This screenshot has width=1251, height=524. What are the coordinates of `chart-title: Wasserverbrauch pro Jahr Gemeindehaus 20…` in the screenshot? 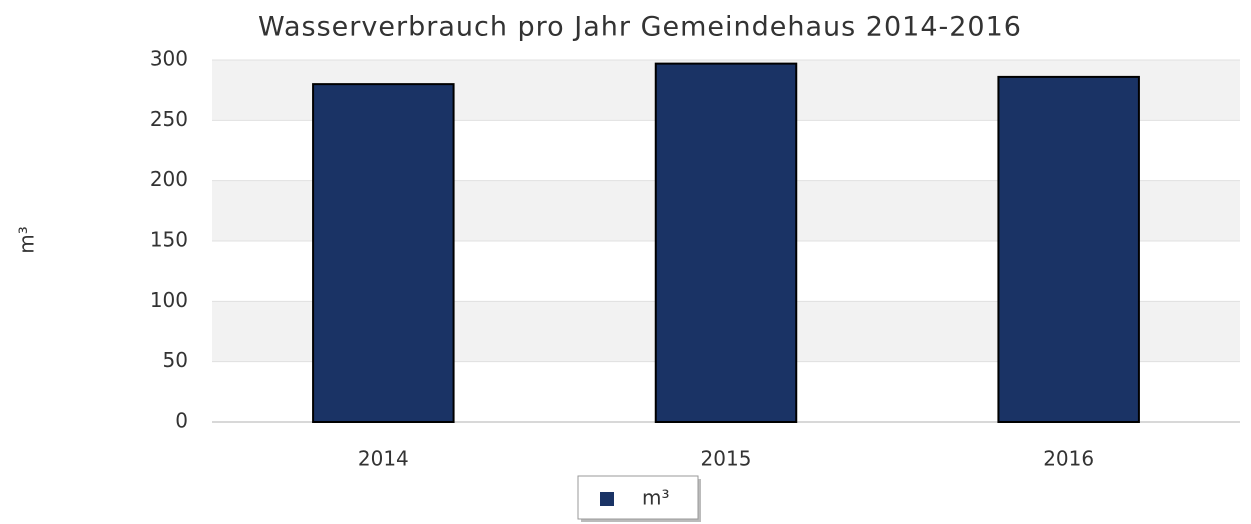 It's located at (640, 27).